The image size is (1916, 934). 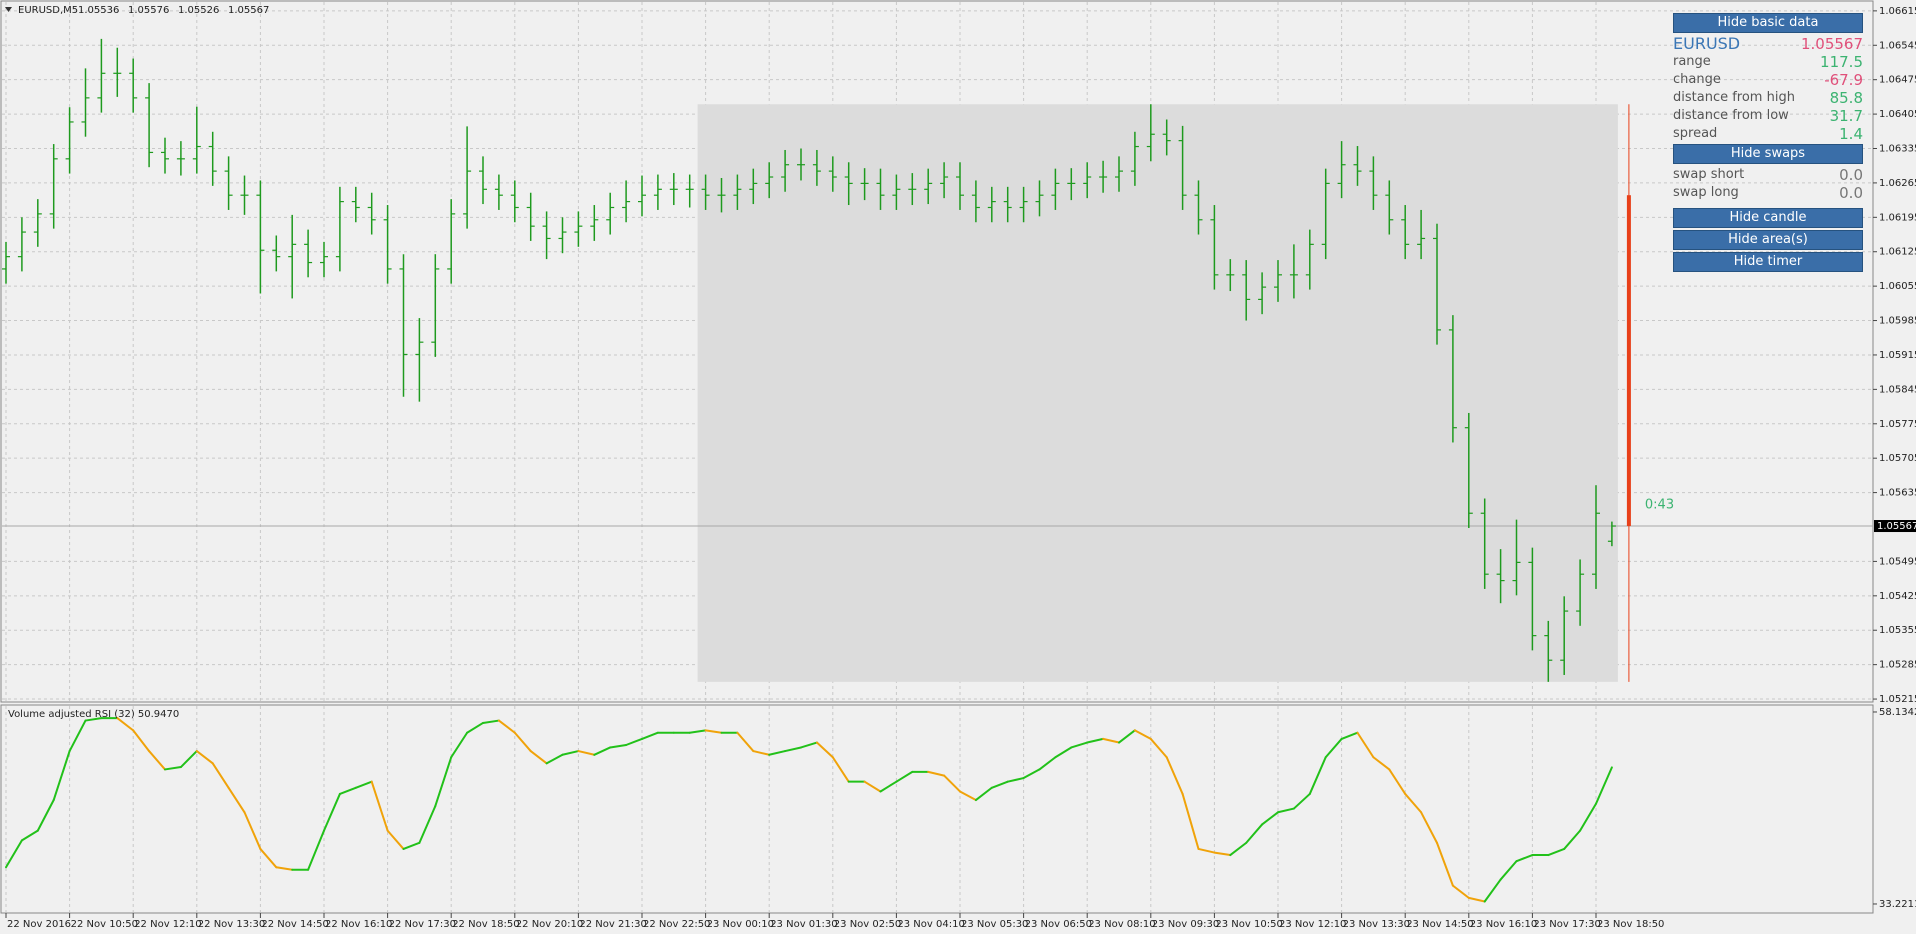 I want to click on symbol: EURUSD, so click(x=1707, y=43).